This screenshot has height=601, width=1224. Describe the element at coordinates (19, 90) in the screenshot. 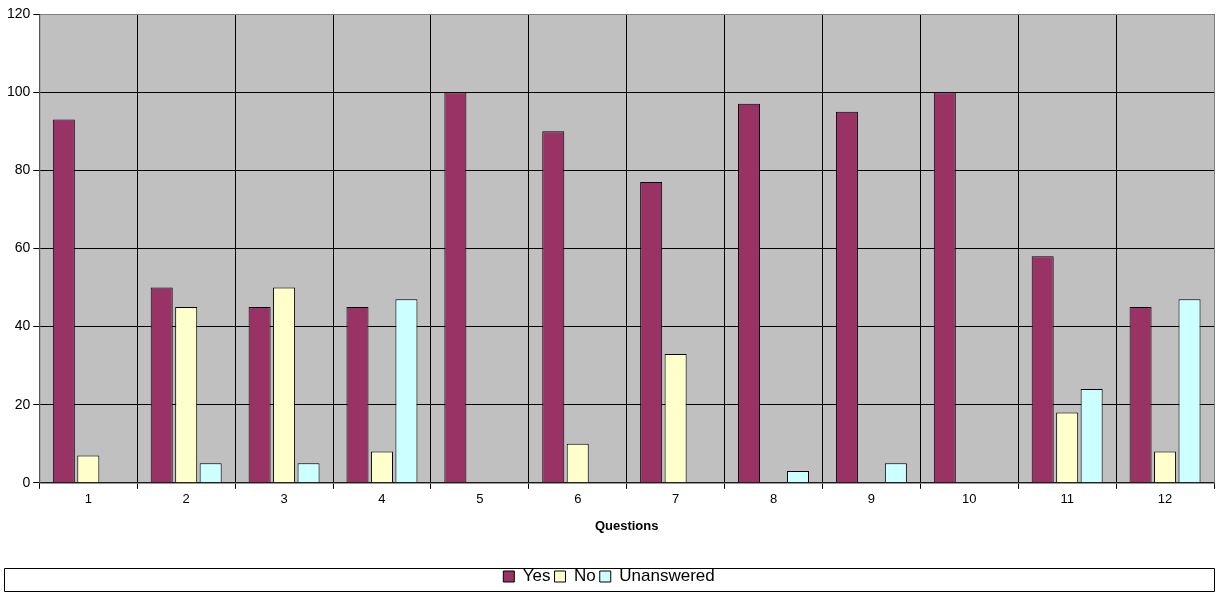

I see `y-tick-label: 100` at that location.